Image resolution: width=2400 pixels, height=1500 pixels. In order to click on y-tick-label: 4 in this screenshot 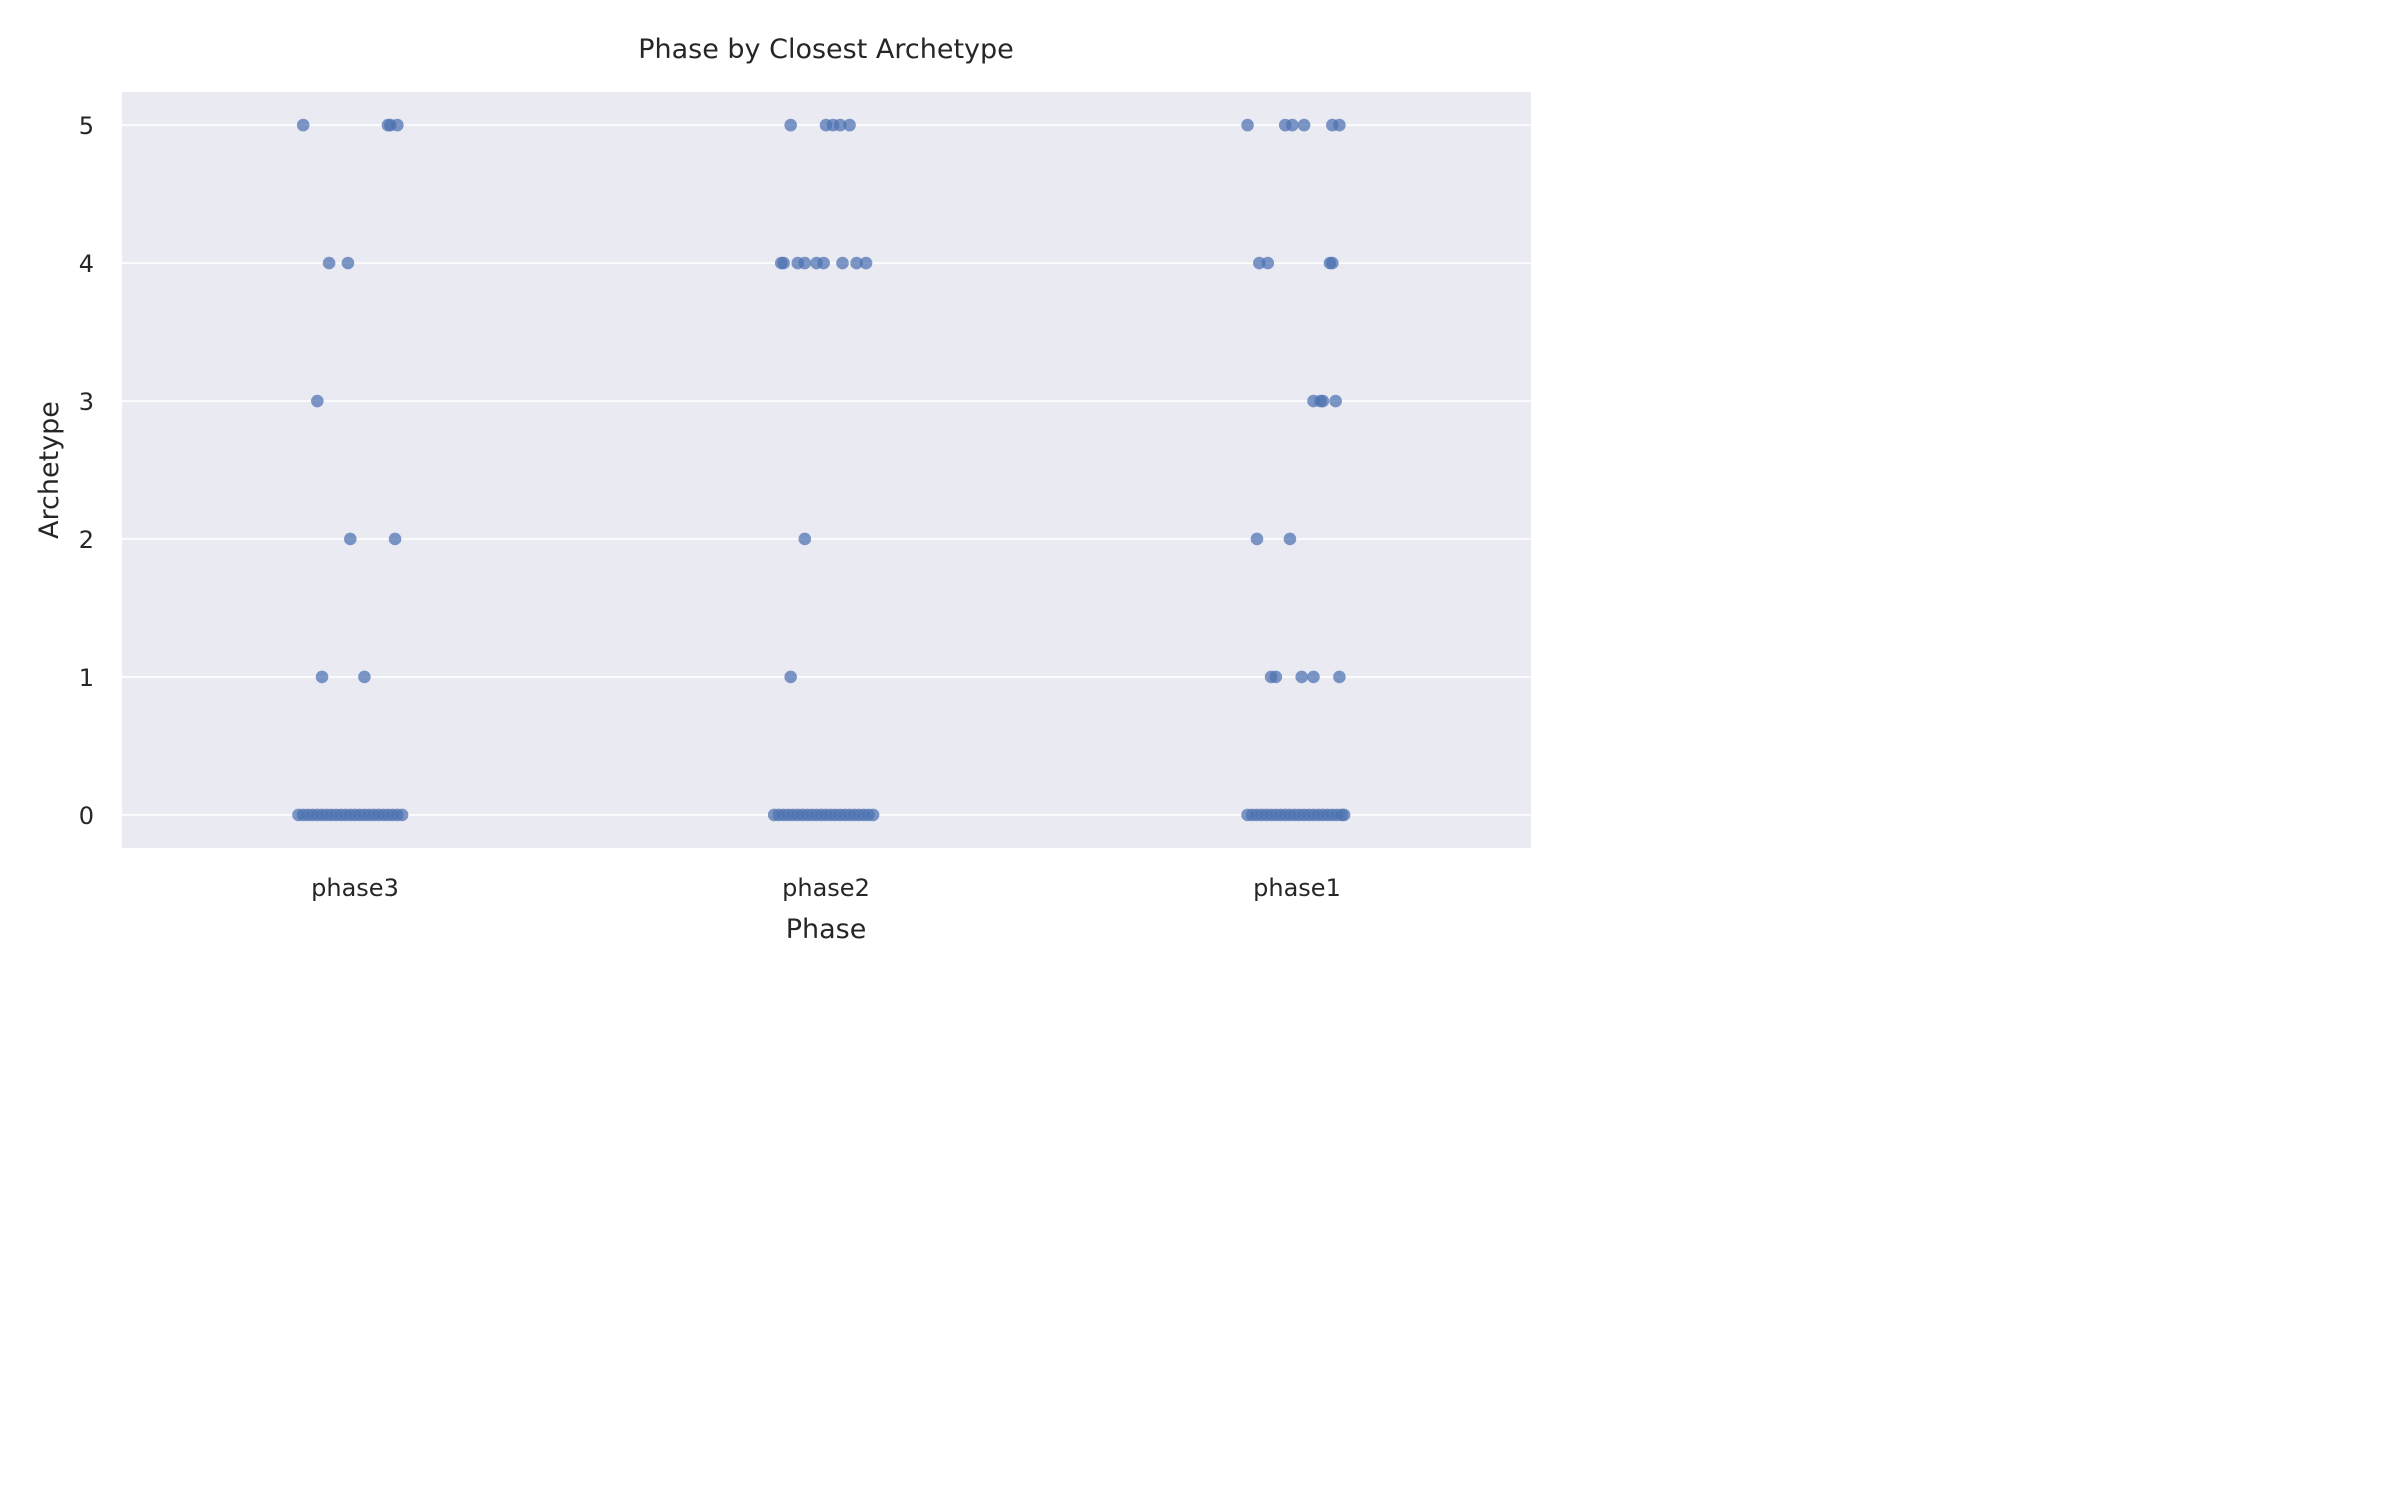, I will do `click(86, 264)`.